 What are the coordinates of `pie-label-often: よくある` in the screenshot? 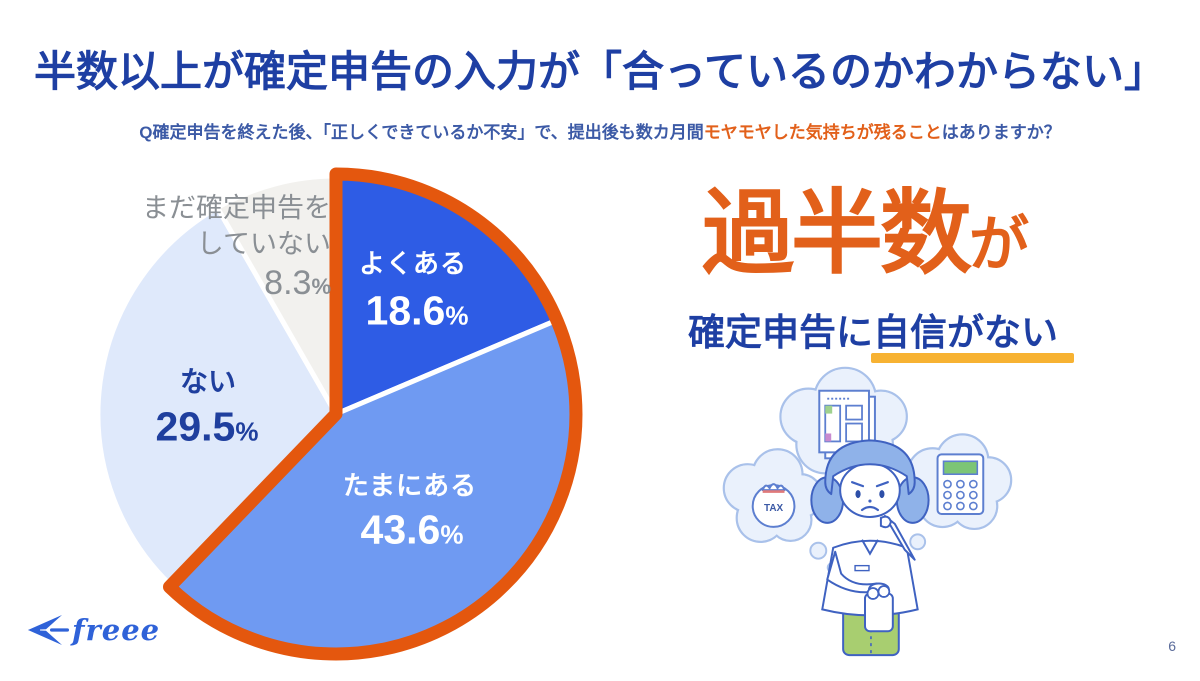 It's located at (413, 263).